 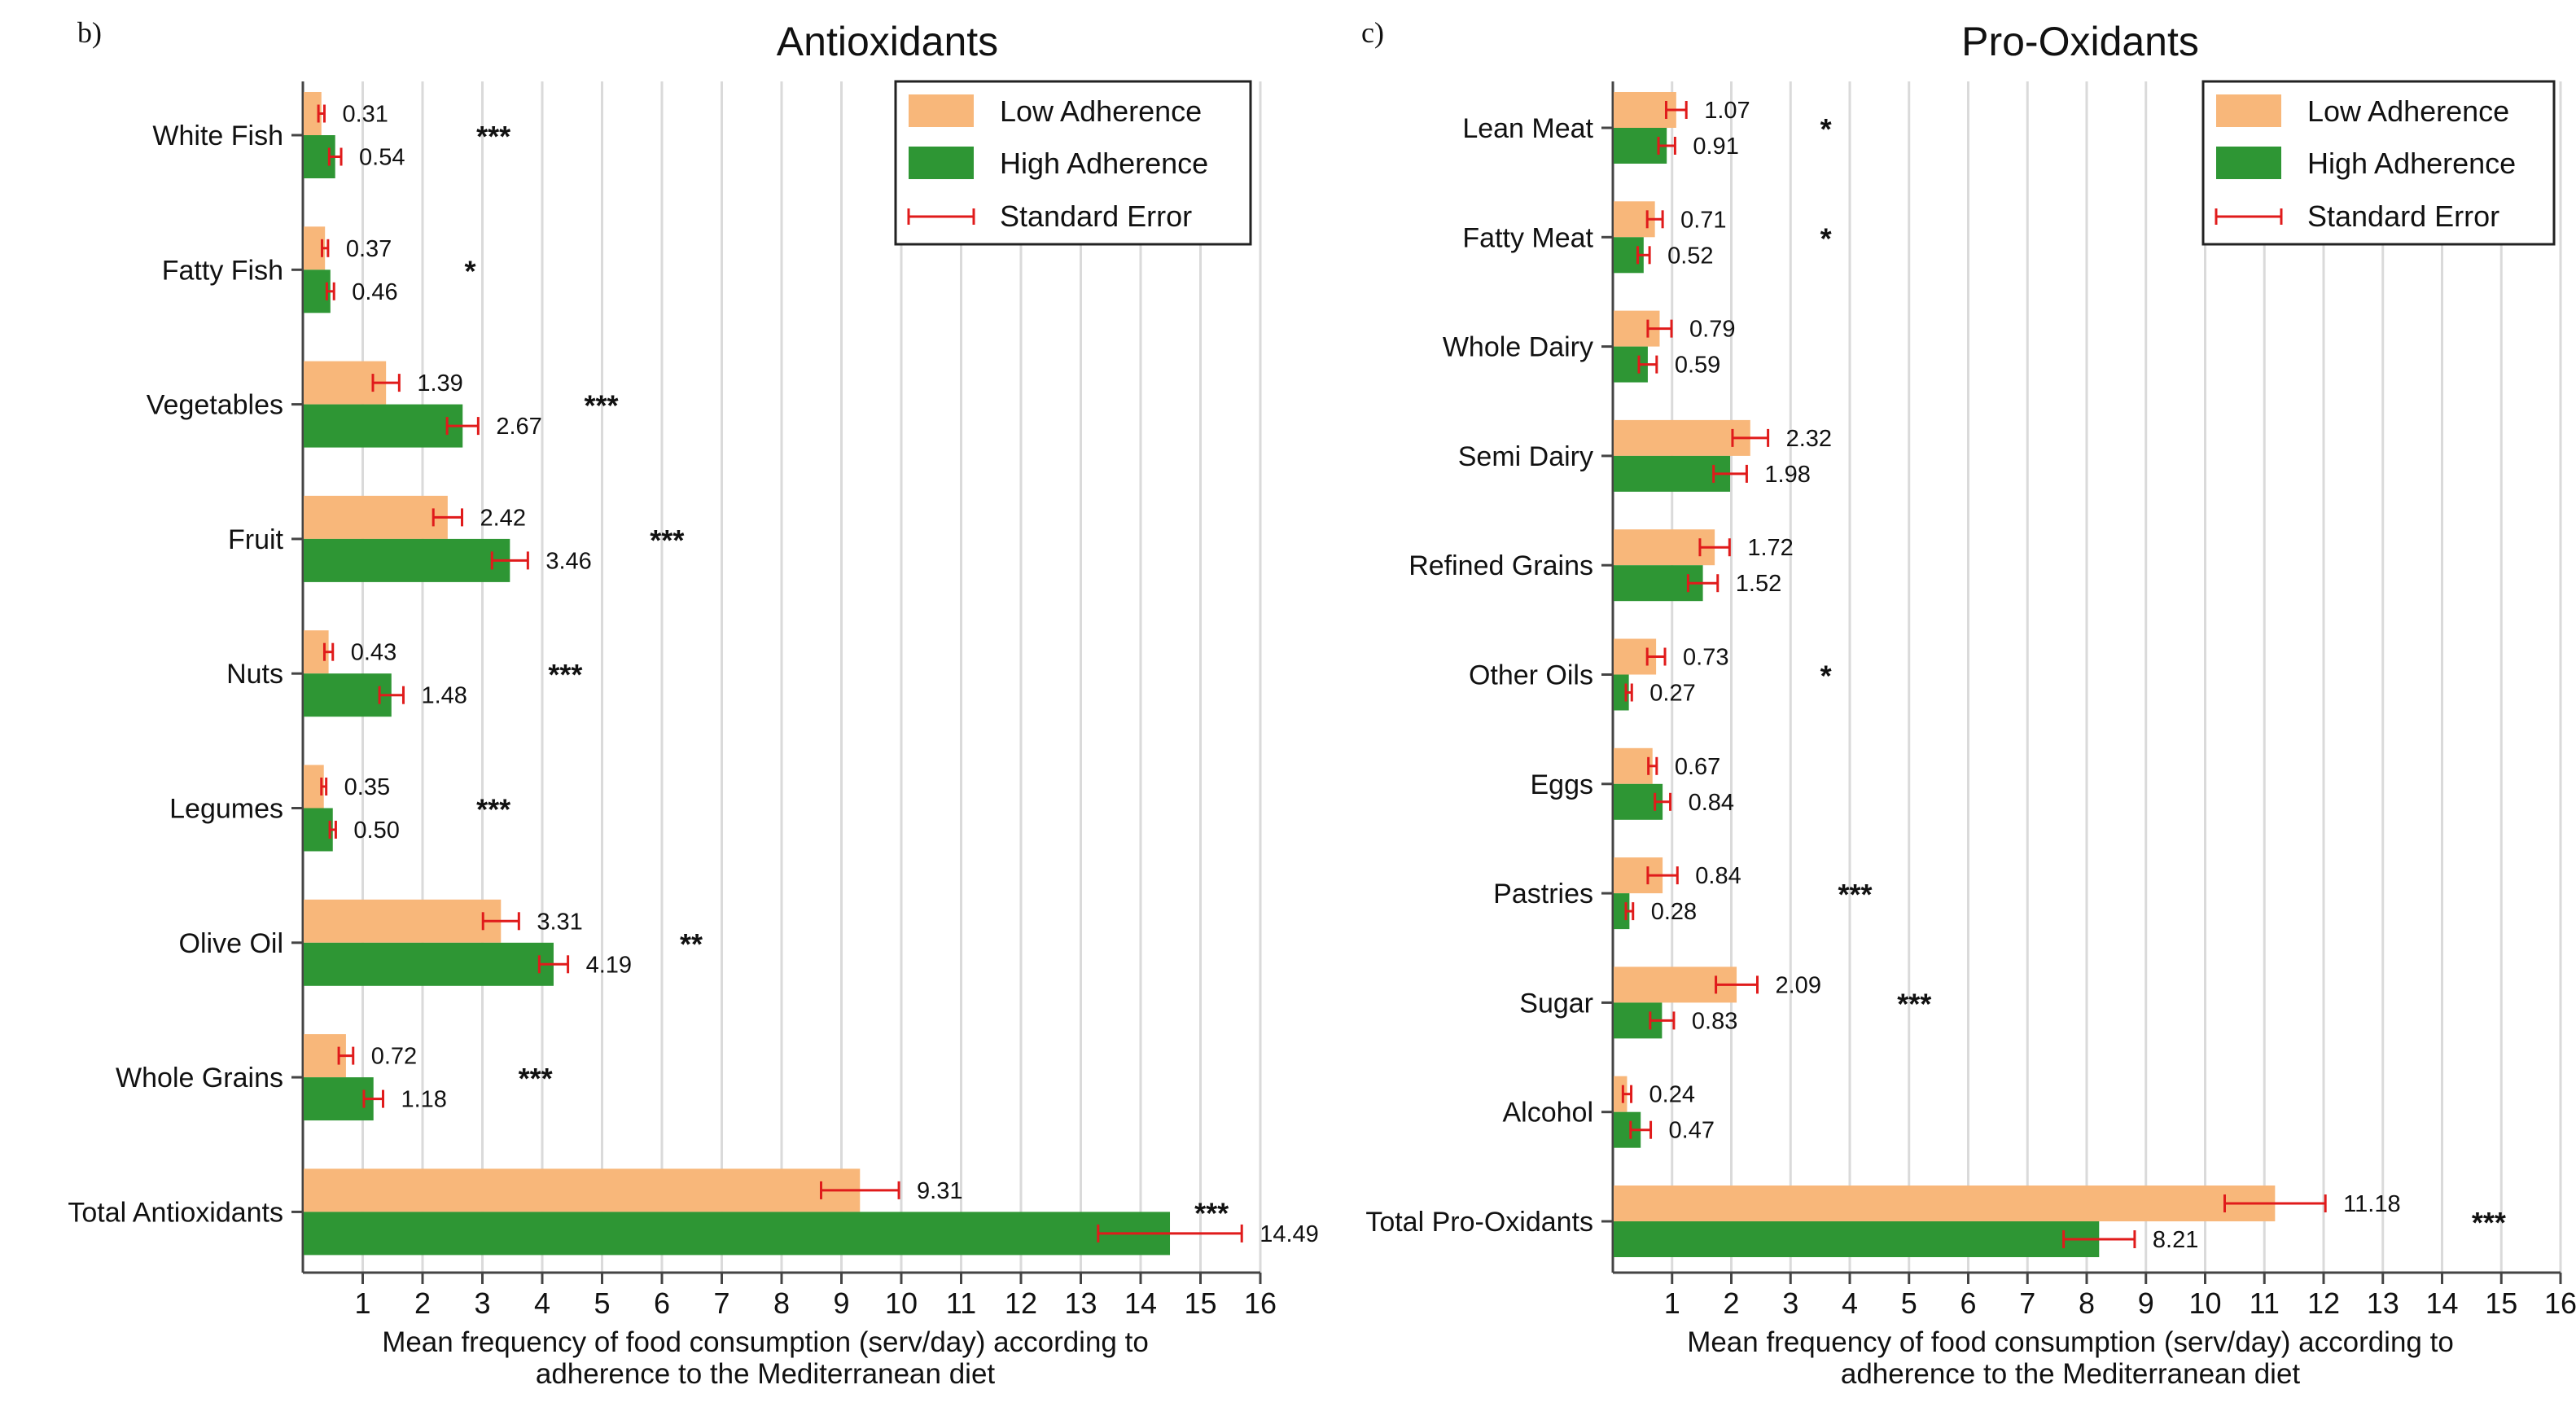 I want to click on legend-swatch-low, so click(x=2248, y=110).